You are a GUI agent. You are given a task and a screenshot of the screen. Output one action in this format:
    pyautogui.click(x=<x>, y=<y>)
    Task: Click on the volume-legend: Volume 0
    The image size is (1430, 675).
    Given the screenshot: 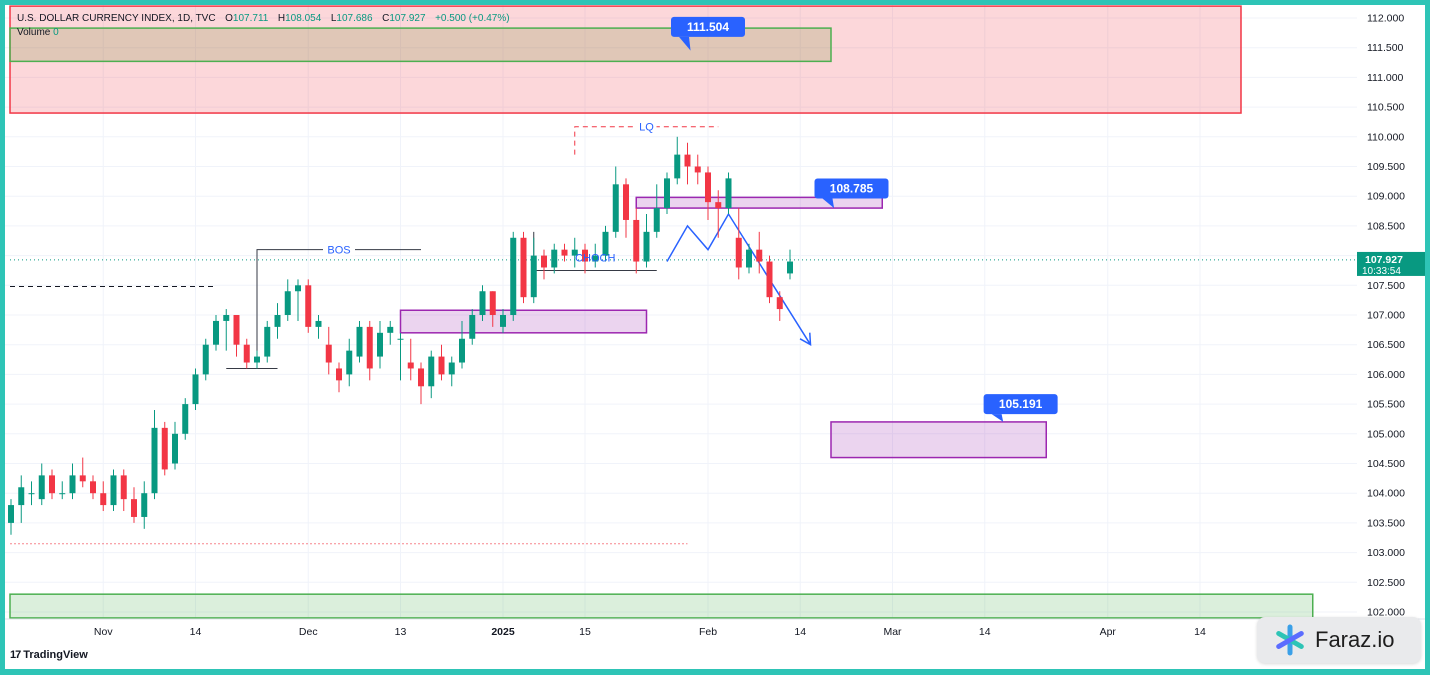 What is the action you would take?
    pyautogui.click(x=38, y=32)
    